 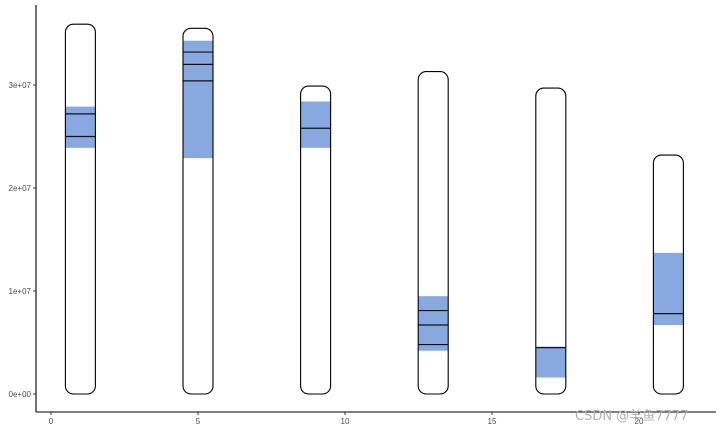 I want to click on x-tick-label: 20, so click(x=639, y=421).